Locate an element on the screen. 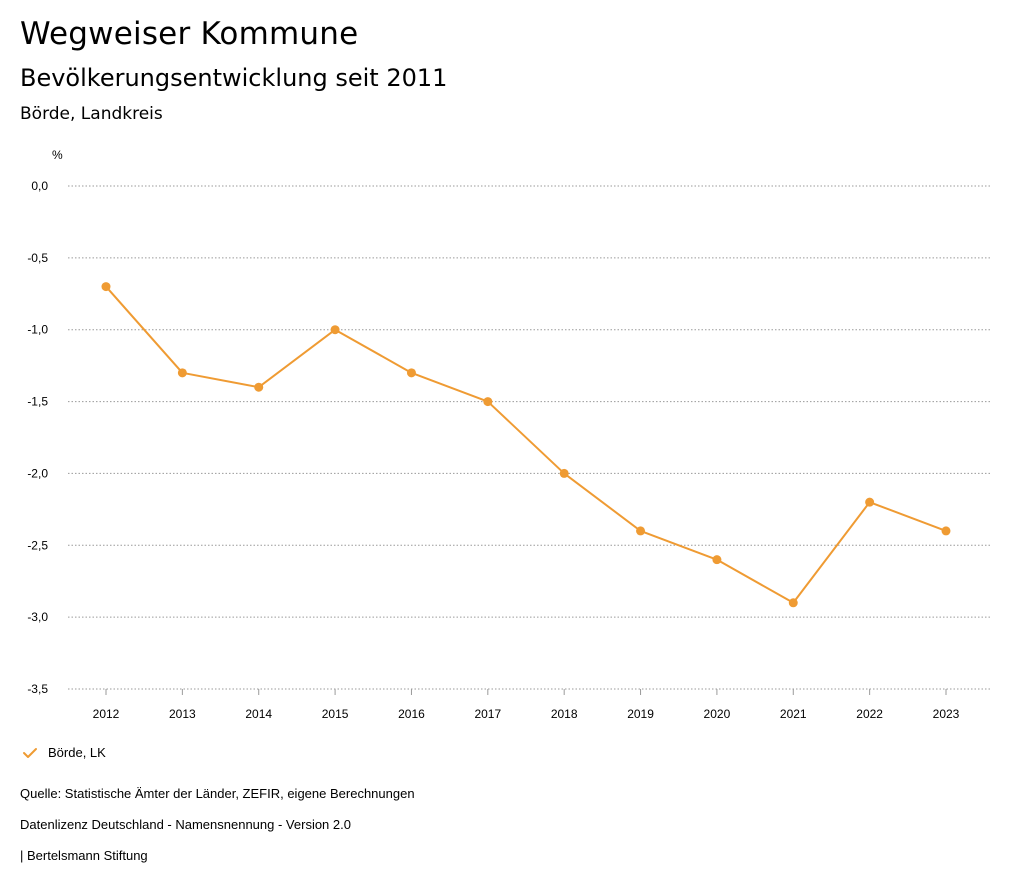 This screenshot has width=1024, height=888. y-tick-label: -3,5 is located at coordinates (37, 689).